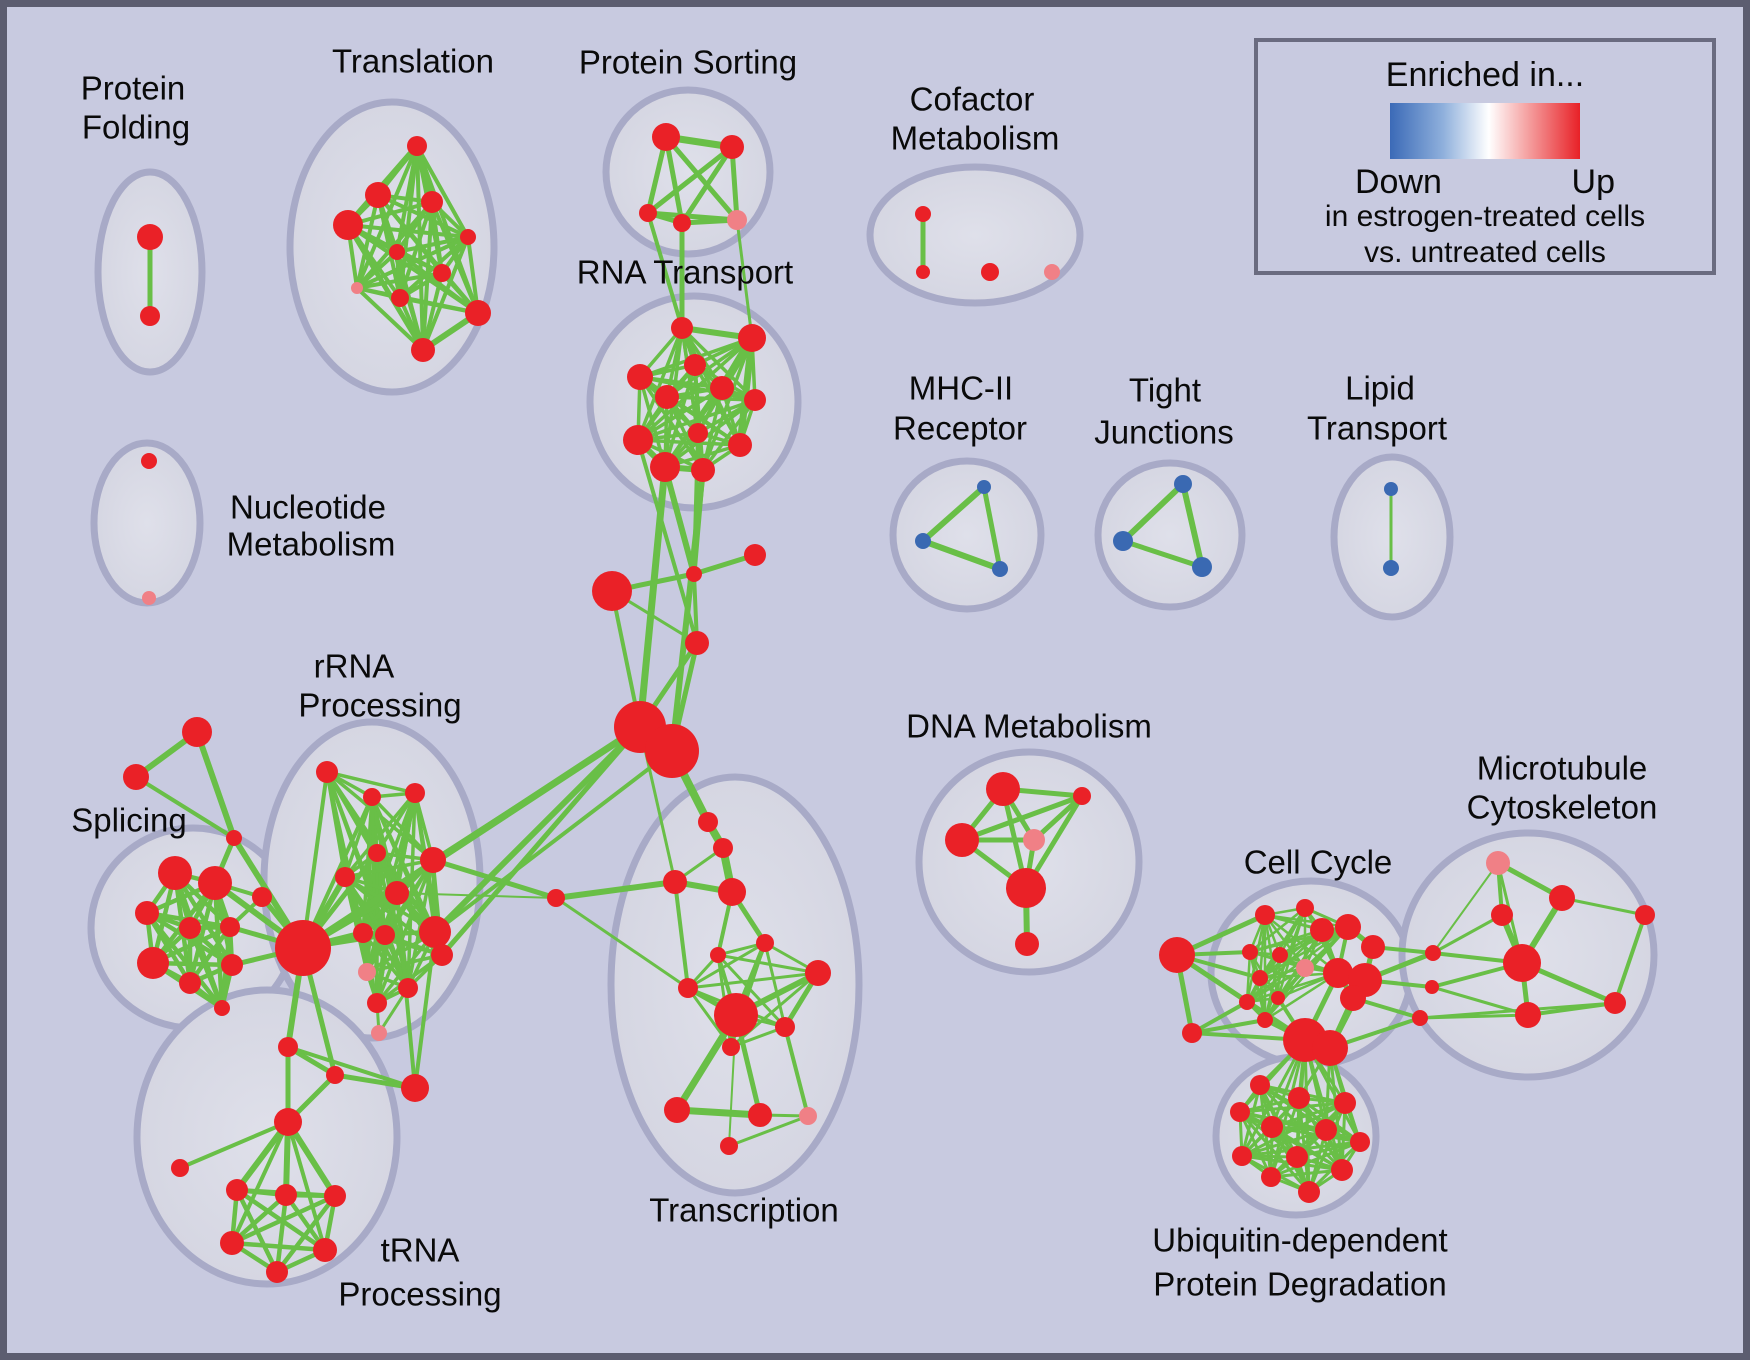 The height and width of the screenshot is (1360, 1750). What do you see at coordinates (1163, 432) in the screenshot?
I see `cluster-label-tight-junctions: Junctions` at bounding box center [1163, 432].